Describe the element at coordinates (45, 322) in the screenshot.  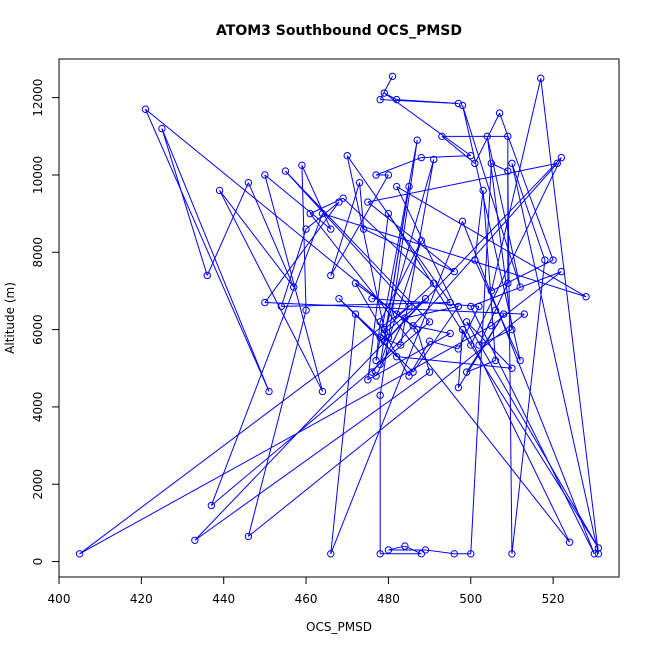
I see `y-axis: 0 2000 4000 6000 8000 10000 12000` at that location.